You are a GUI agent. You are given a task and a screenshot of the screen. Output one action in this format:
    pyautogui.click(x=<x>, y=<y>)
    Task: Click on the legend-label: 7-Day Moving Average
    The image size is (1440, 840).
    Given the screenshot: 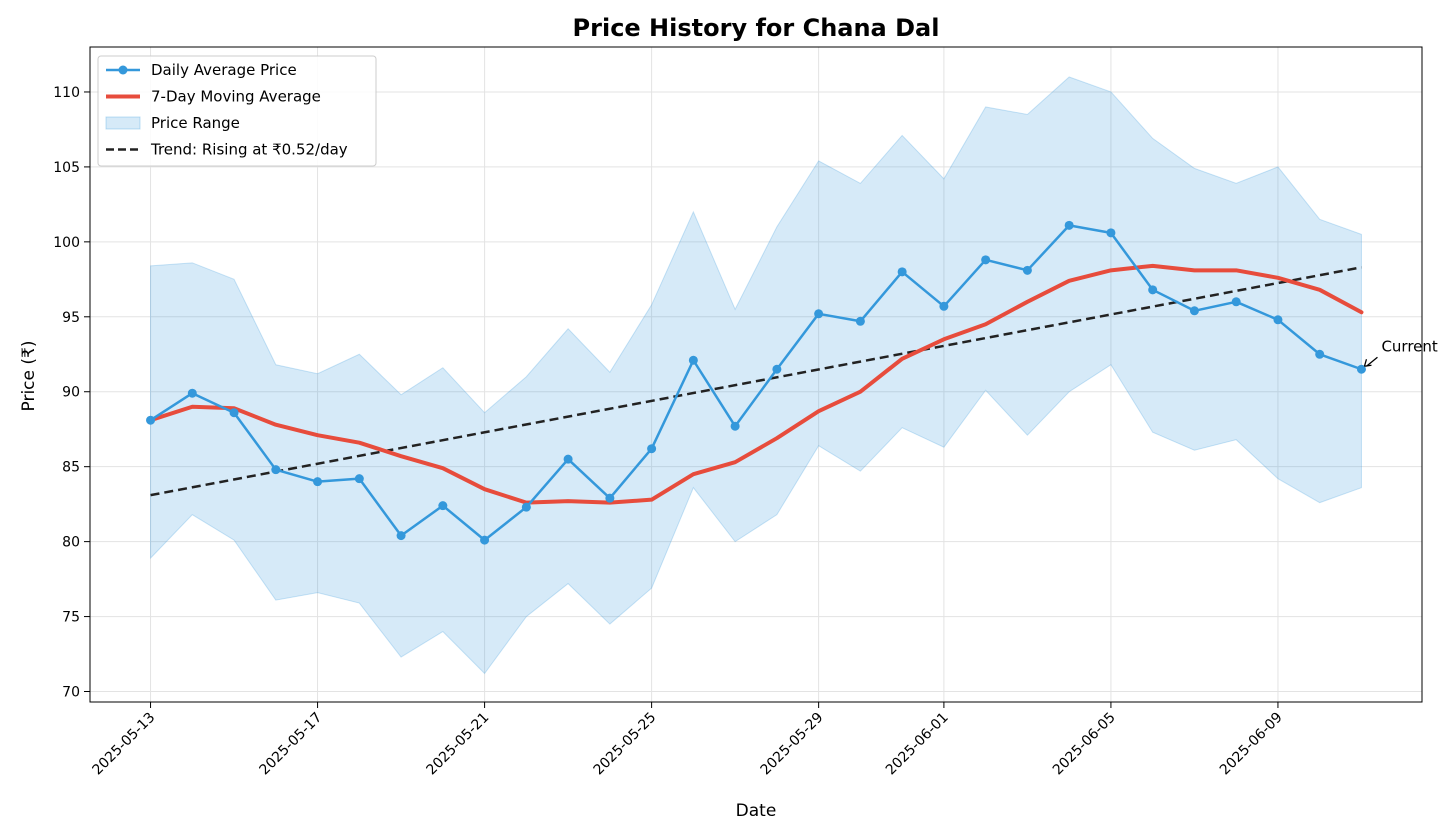 What is the action you would take?
    pyautogui.click(x=236, y=97)
    